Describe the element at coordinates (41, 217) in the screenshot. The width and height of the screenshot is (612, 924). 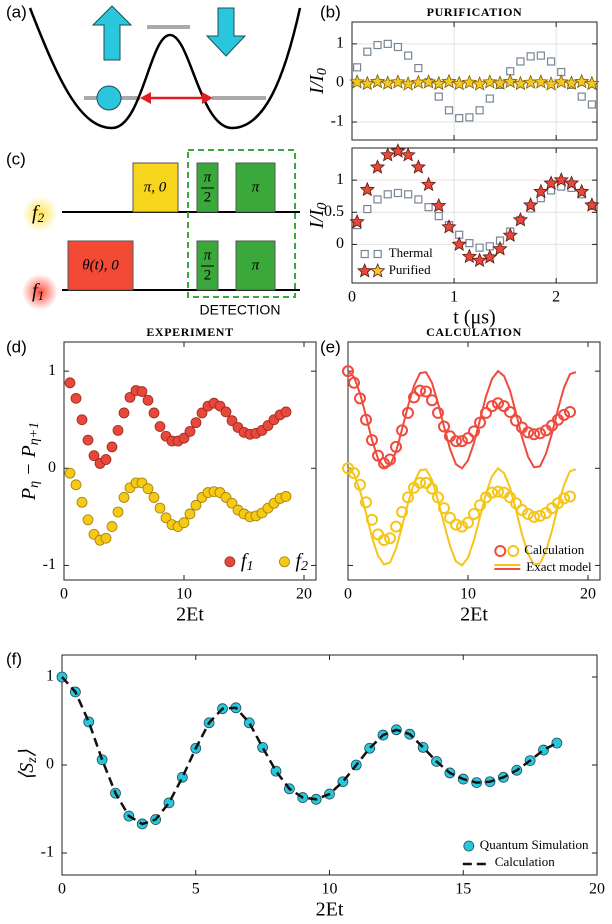
I see `subscript: 2` at that location.